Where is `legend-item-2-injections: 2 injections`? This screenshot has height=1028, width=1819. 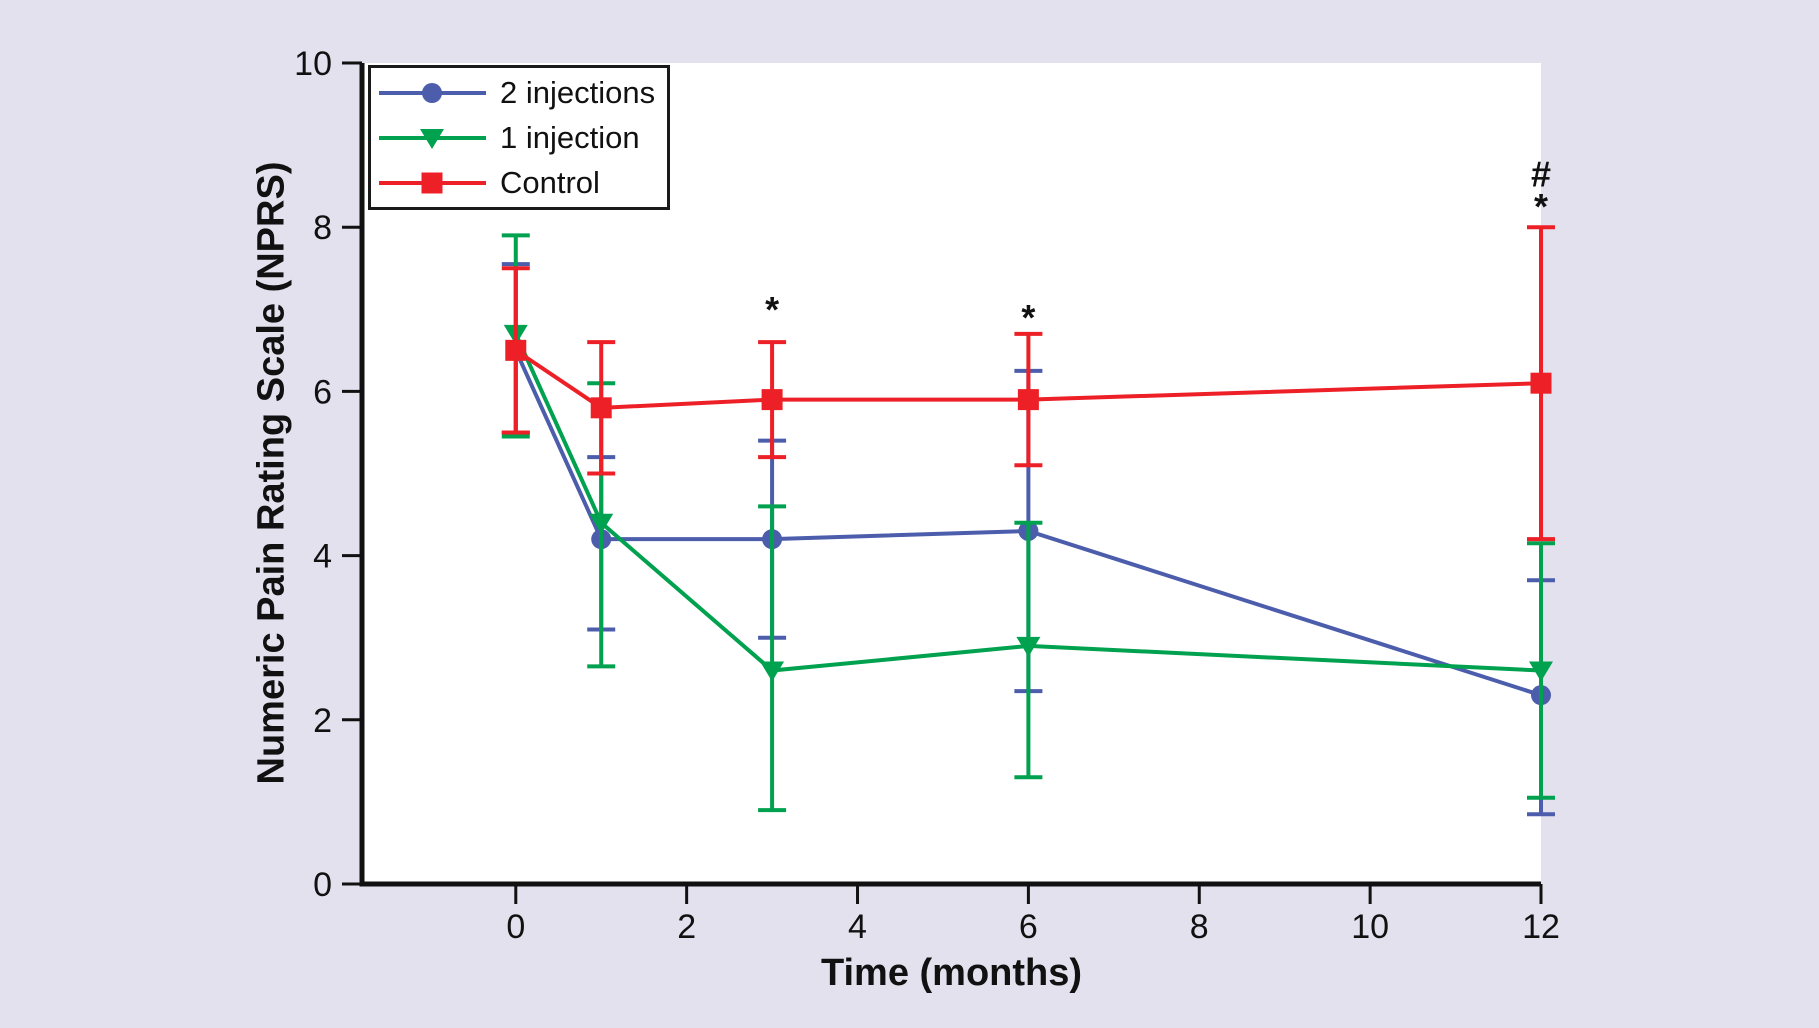
legend-item-2-injections: 2 injections is located at coordinates (519, 92).